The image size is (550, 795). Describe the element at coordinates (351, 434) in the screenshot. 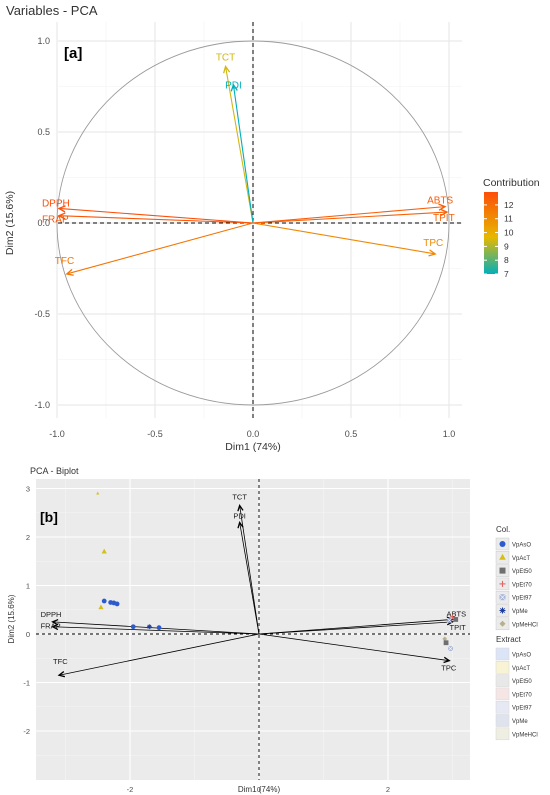

I see `x-tick-label: 0.5` at that location.